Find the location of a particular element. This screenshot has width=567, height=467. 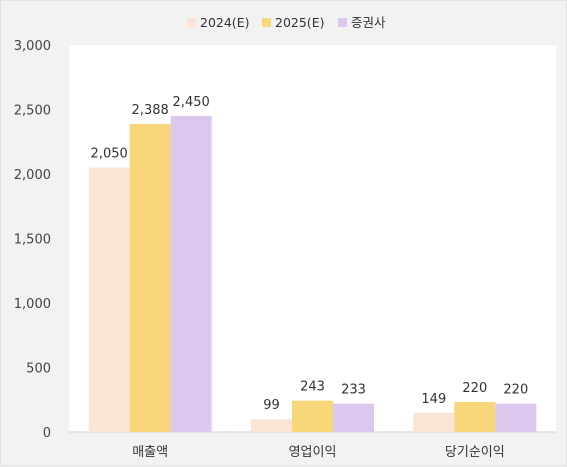

legend-label: 증권사 is located at coordinates (368, 22).